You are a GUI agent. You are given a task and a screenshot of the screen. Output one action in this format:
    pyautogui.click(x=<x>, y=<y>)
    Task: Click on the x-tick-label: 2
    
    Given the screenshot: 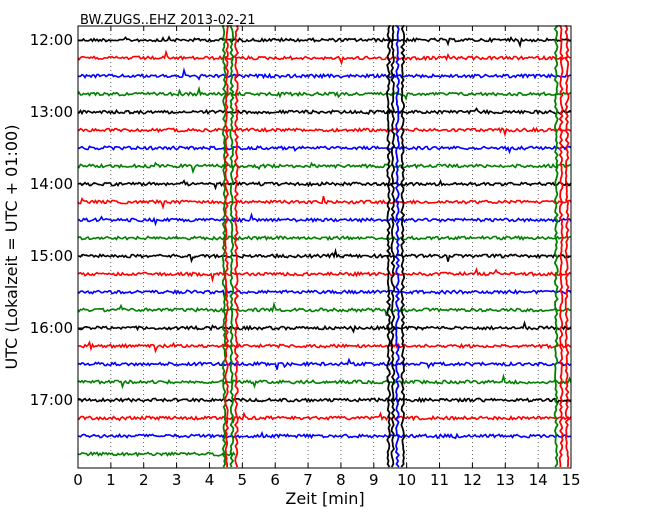 What is the action you would take?
    pyautogui.click(x=144, y=480)
    